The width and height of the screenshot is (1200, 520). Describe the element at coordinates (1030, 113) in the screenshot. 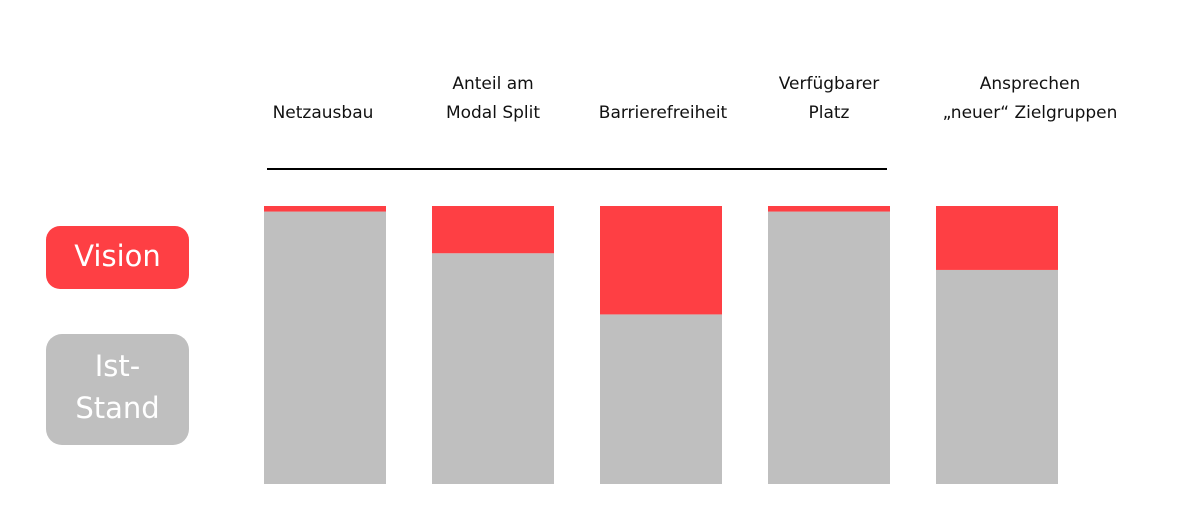

I see `category-label-5-line-2: „neuer“ Zielgruppen` at that location.